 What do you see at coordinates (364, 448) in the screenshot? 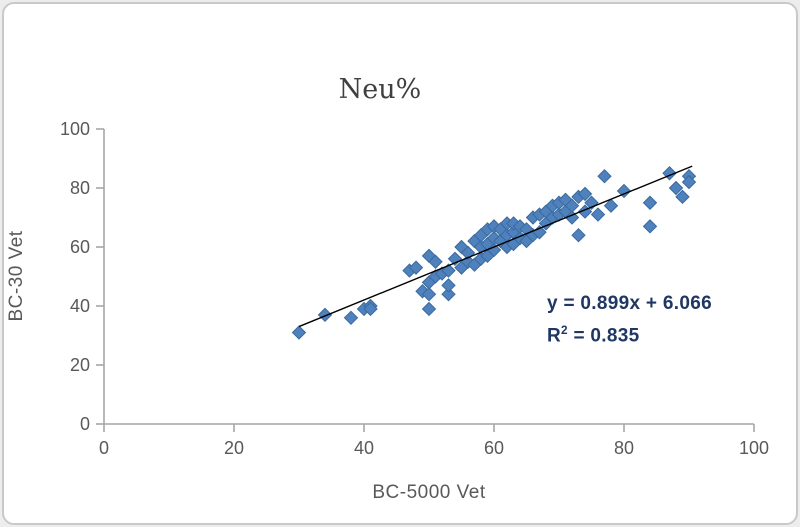
I see `x-tick-label: 40` at bounding box center [364, 448].